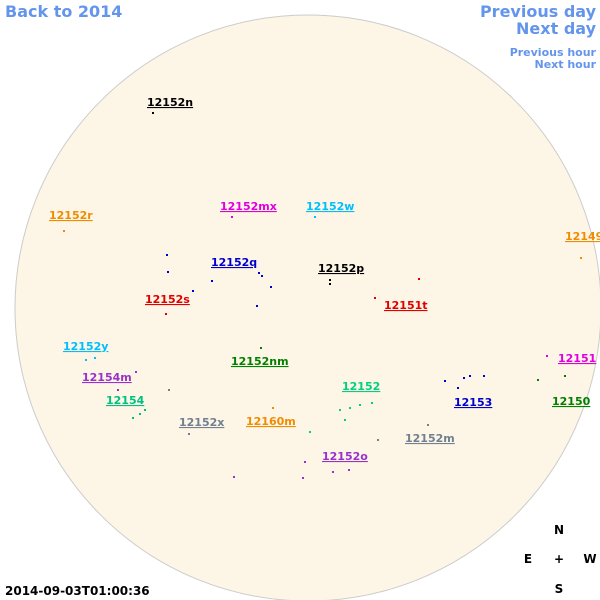  I want to click on region-label: 12152y, so click(85, 346).